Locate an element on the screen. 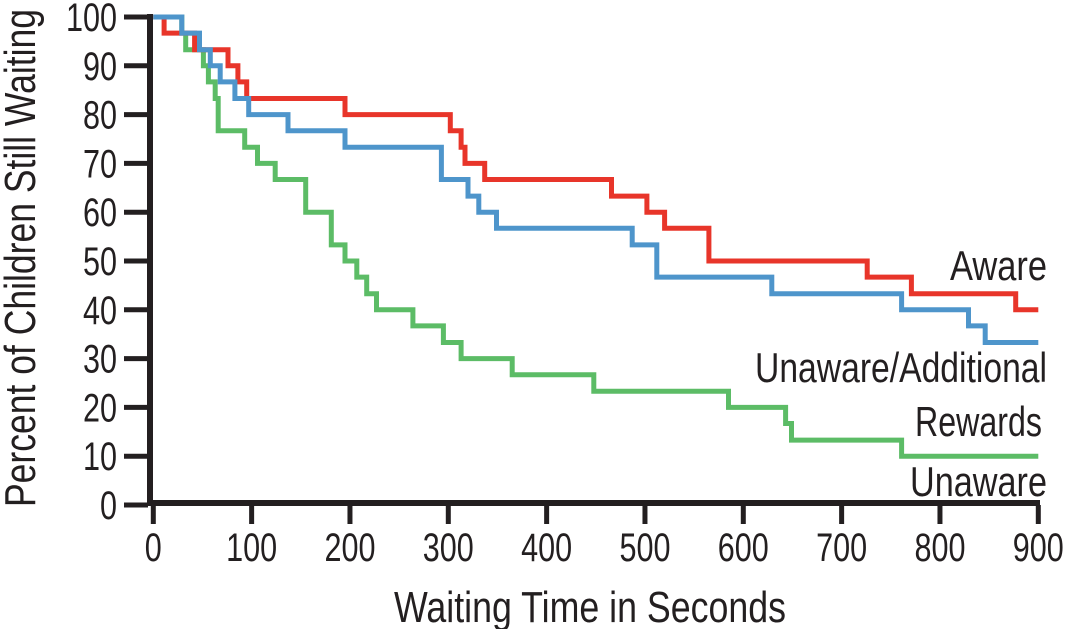  x-tick-label: 900 is located at coordinates (1038, 548).